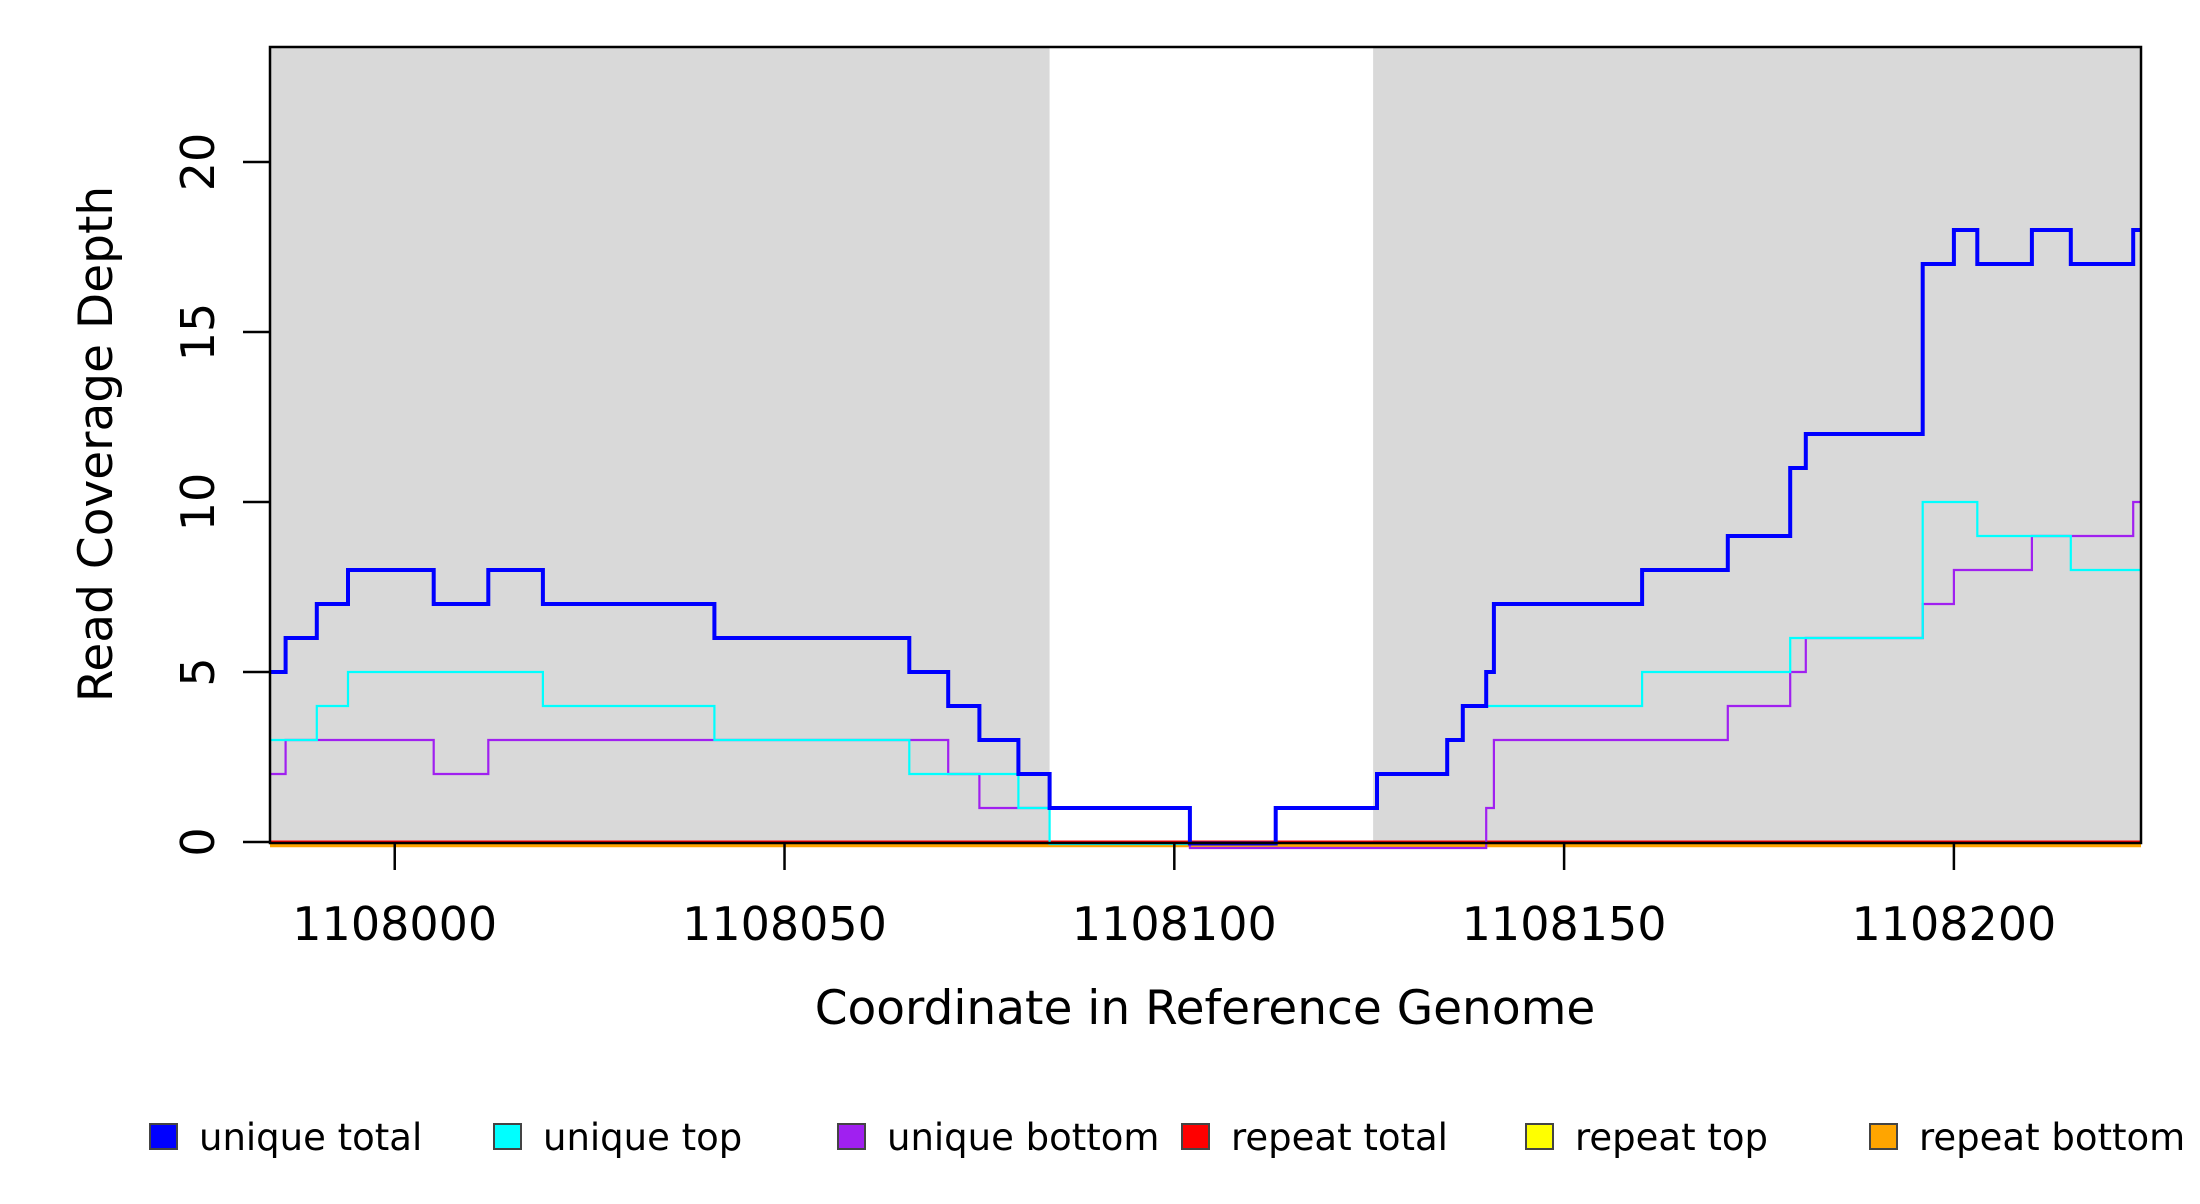  I want to click on x-tick-label: 1108150, so click(1564, 924).